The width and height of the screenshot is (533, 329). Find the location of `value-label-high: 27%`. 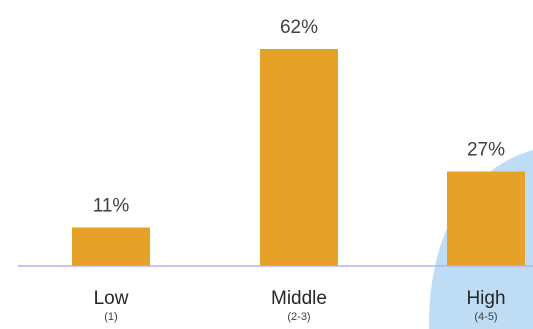

value-label-high: 27% is located at coordinates (486, 150).